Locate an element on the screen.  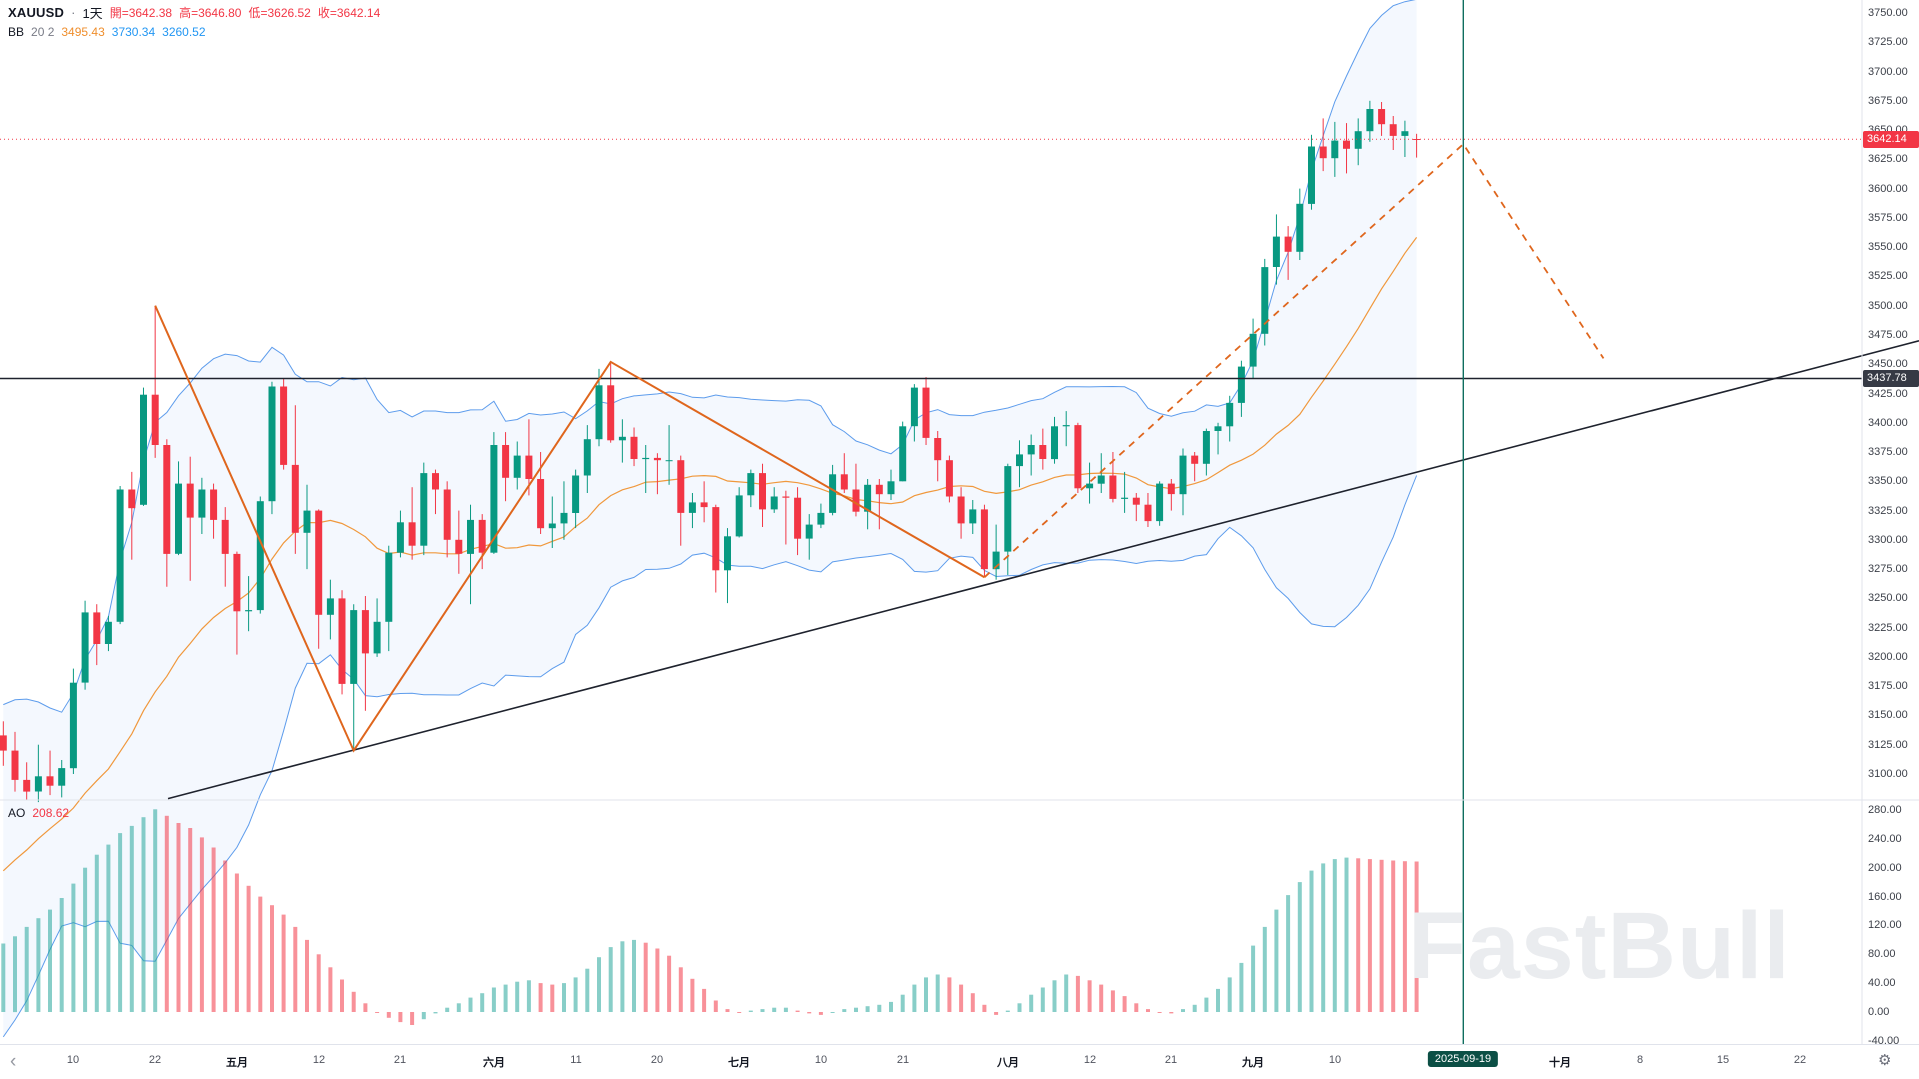
date-line-badge: 2025-09-19 is located at coordinates (1463, 1059).